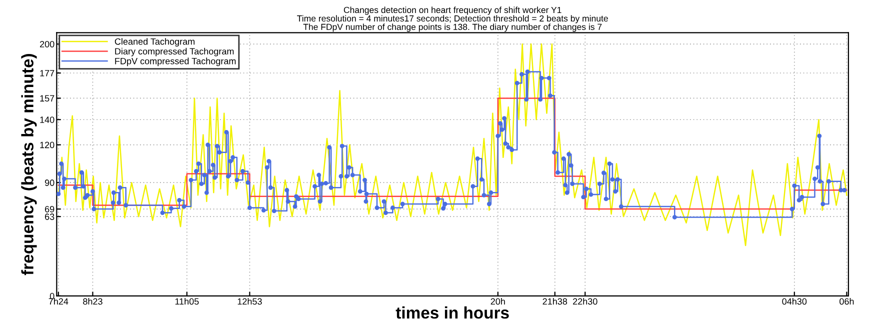 The height and width of the screenshot is (327, 872). I want to click on x-tick-label: 11h05, so click(187, 301).